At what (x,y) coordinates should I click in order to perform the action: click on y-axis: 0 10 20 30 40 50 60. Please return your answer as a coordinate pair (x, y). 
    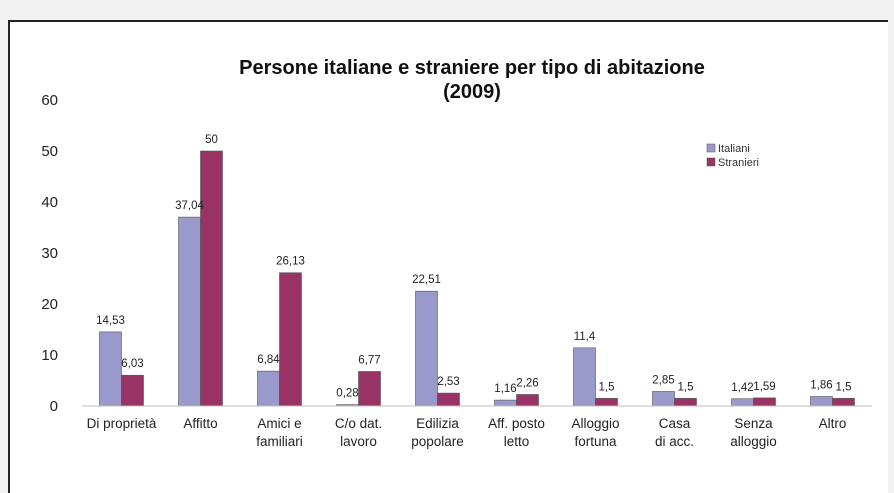
    Looking at the image, I should click on (49, 253).